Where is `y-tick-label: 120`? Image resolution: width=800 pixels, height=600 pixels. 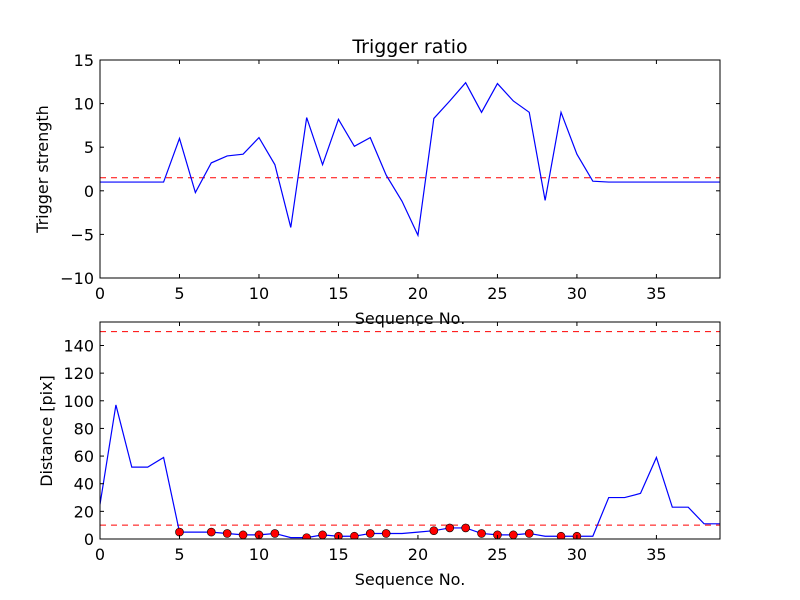
y-tick-label: 120 is located at coordinates (78, 373).